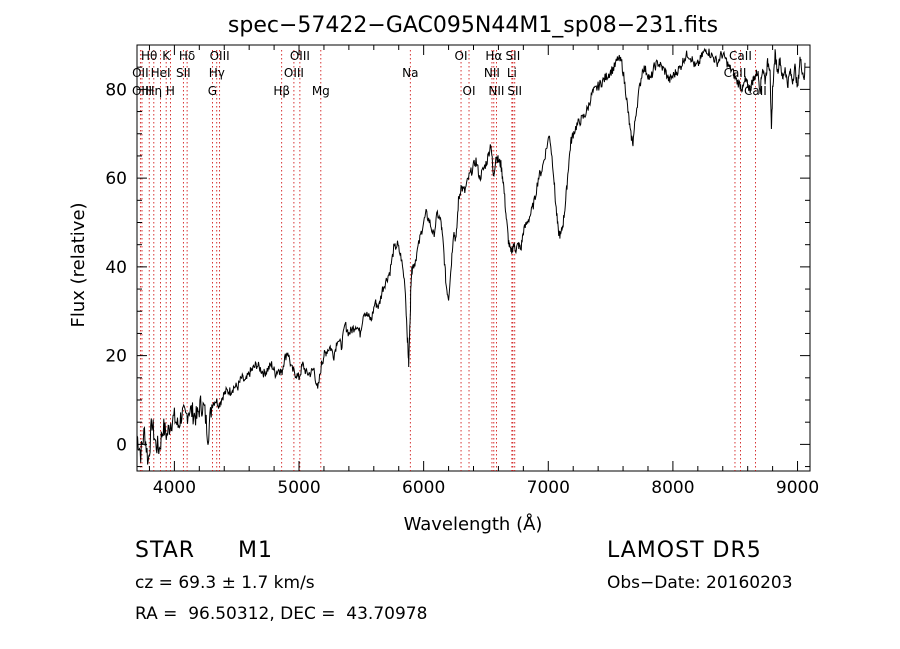 This screenshot has height=649, width=900. I want to click on x-tick-label: 9000, so click(797, 488).